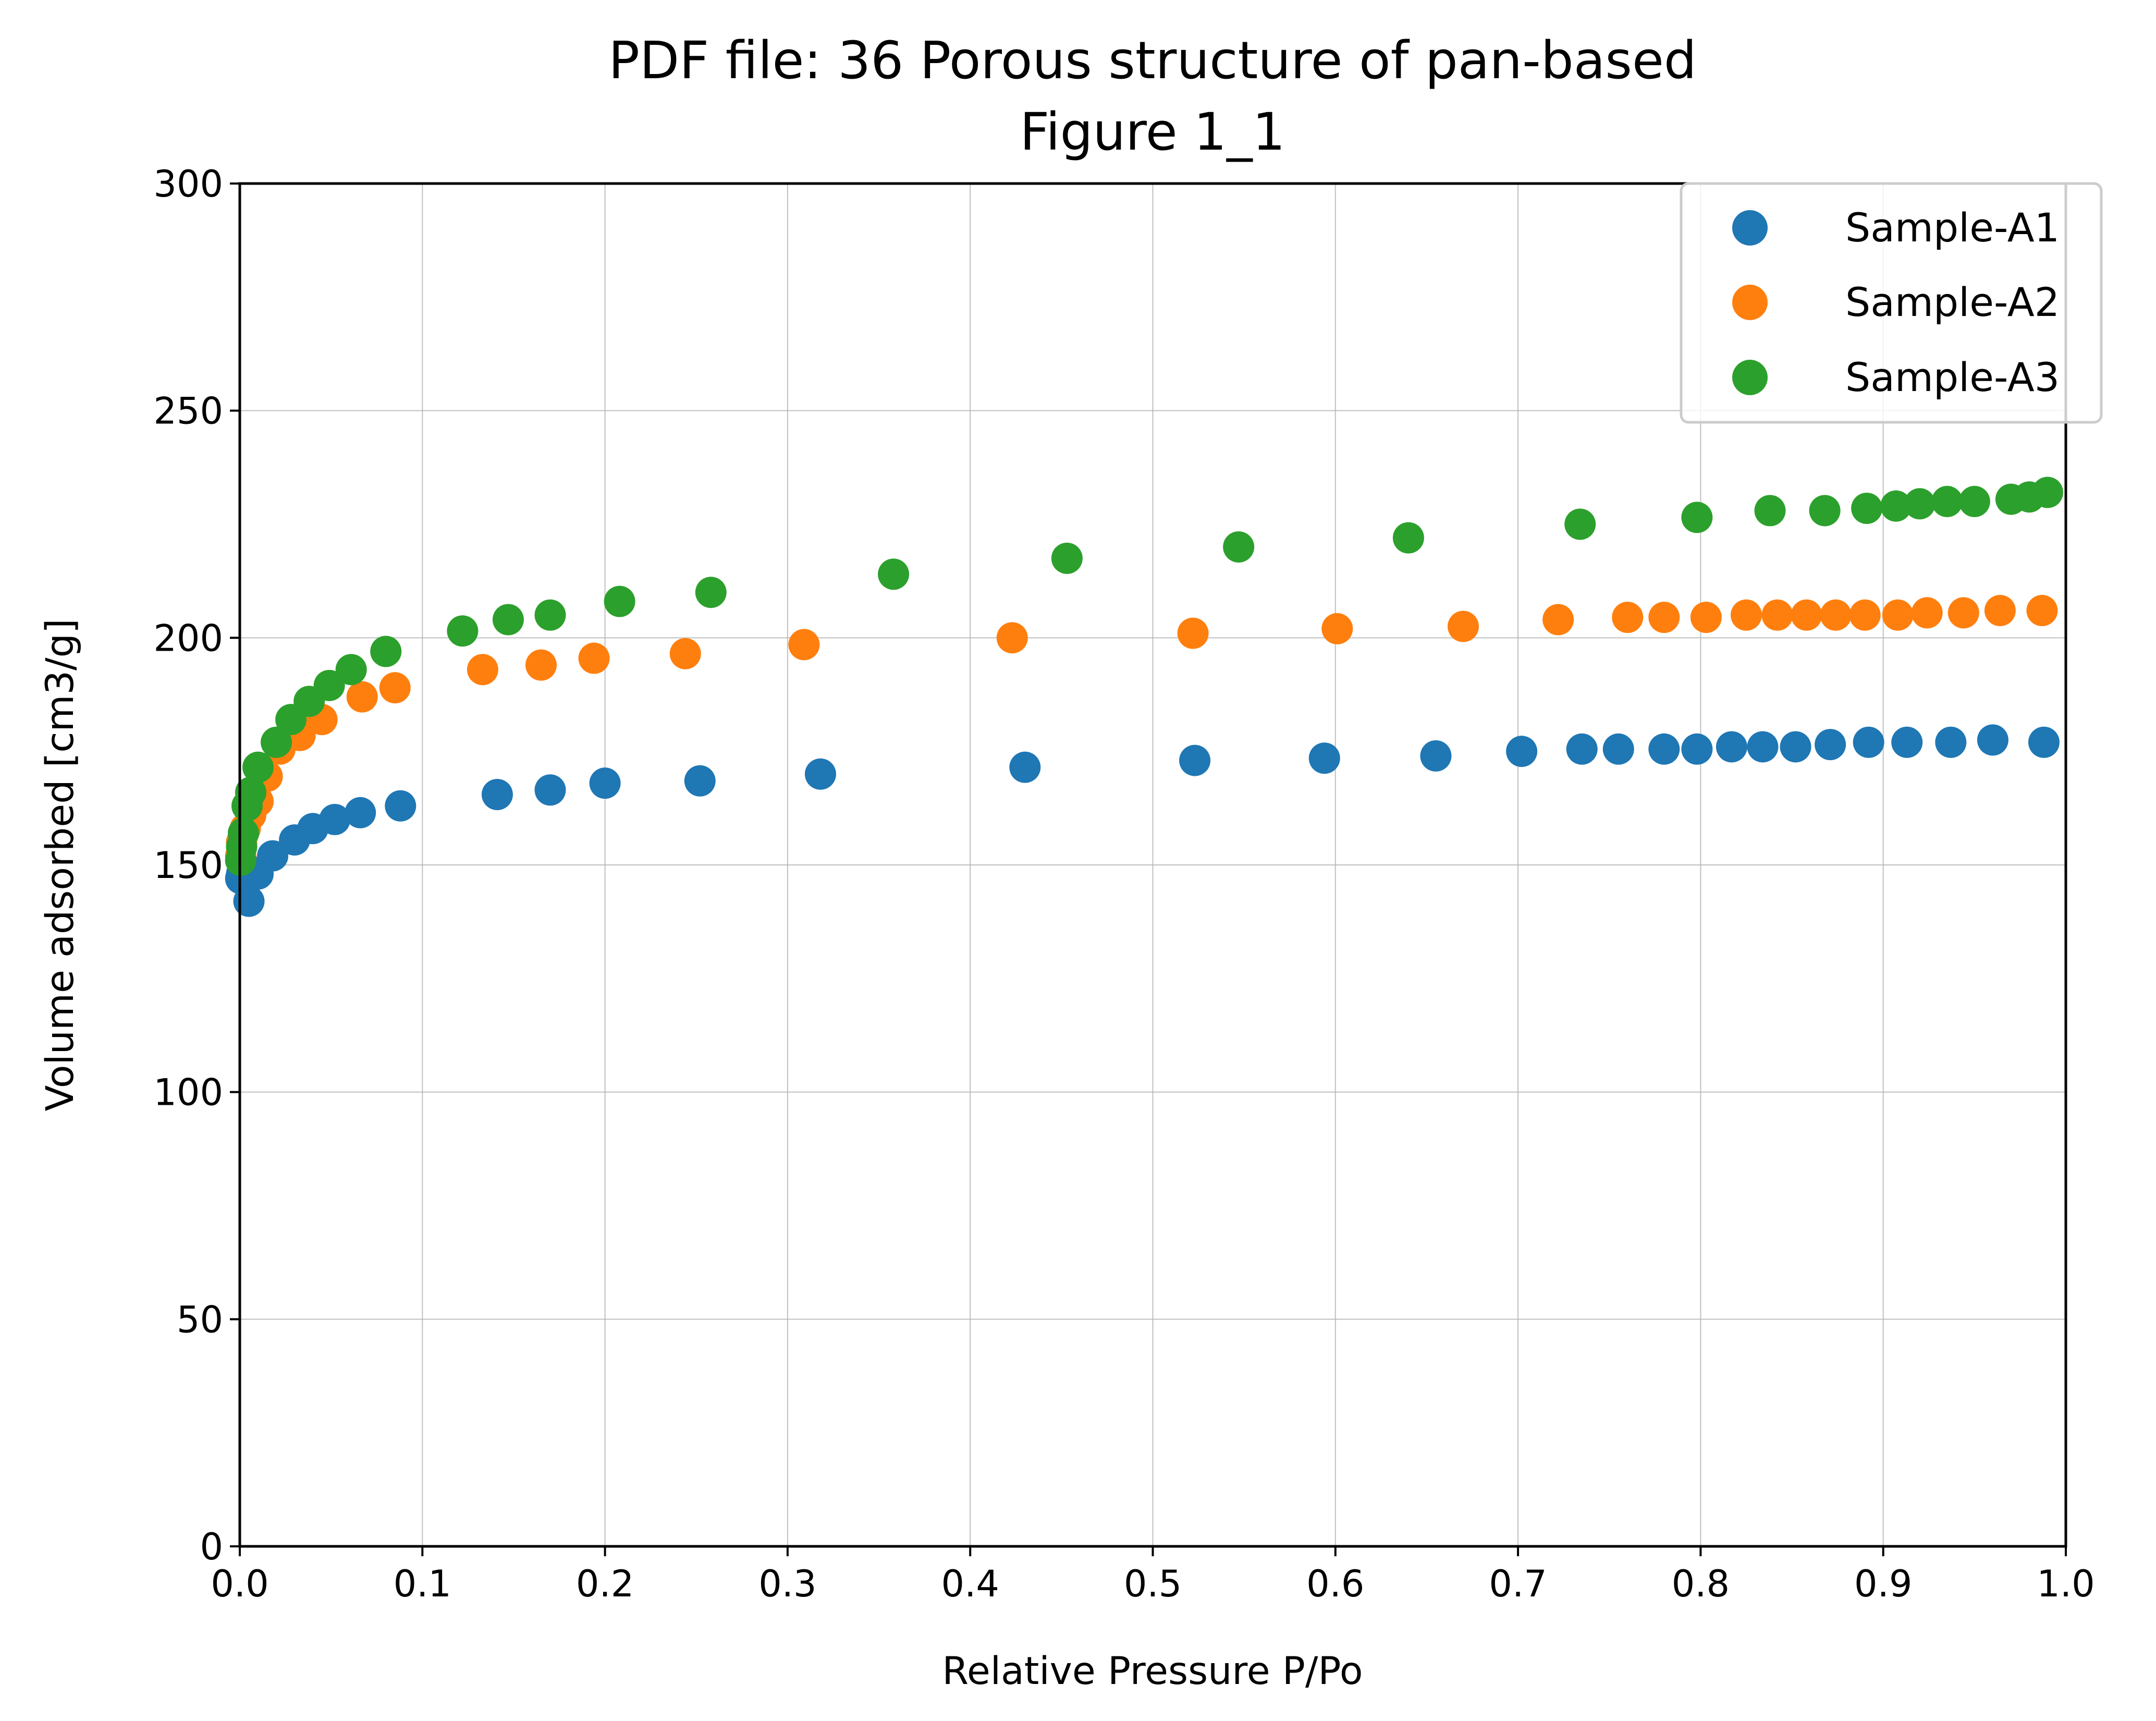 This screenshot has width=2156, height=1721. I want to click on x-tick-label: 0.8, so click(1701, 1584).